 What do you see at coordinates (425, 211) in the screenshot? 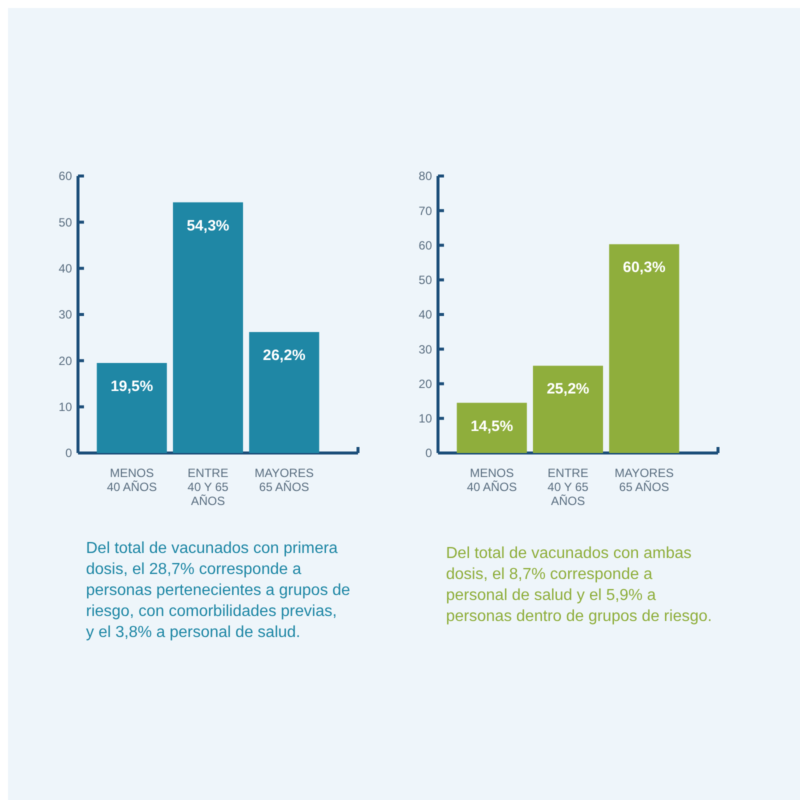
I see `y-tick-label: 70` at bounding box center [425, 211].